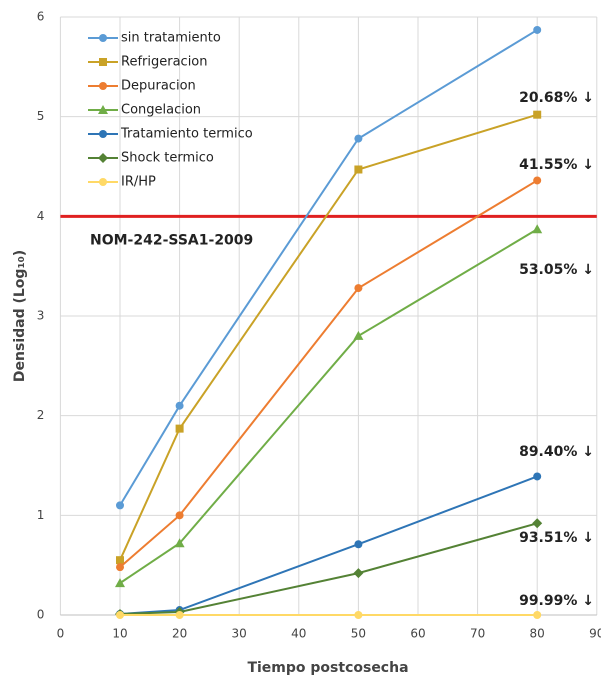 The height and width of the screenshot is (681, 601). What do you see at coordinates (41, 415) in the screenshot?
I see `y-tick-label: 2` at bounding box center [41, 415].